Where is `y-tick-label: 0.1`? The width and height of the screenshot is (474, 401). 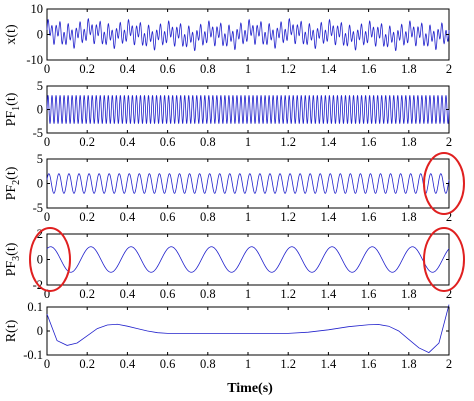 y-tick-label: 0.1 is located at coordinates (35, 307).